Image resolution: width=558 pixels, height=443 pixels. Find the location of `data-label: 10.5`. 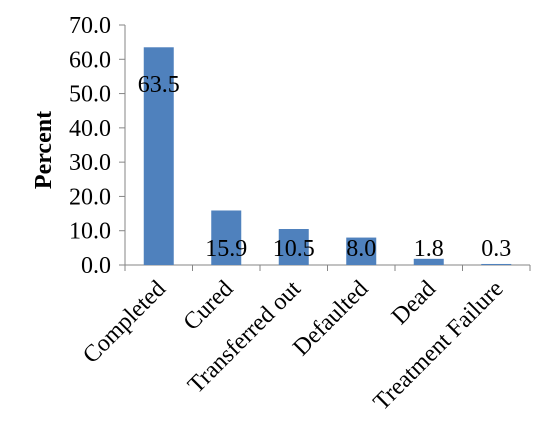

data-label: 10.5 is located at coordinates (294, 249).